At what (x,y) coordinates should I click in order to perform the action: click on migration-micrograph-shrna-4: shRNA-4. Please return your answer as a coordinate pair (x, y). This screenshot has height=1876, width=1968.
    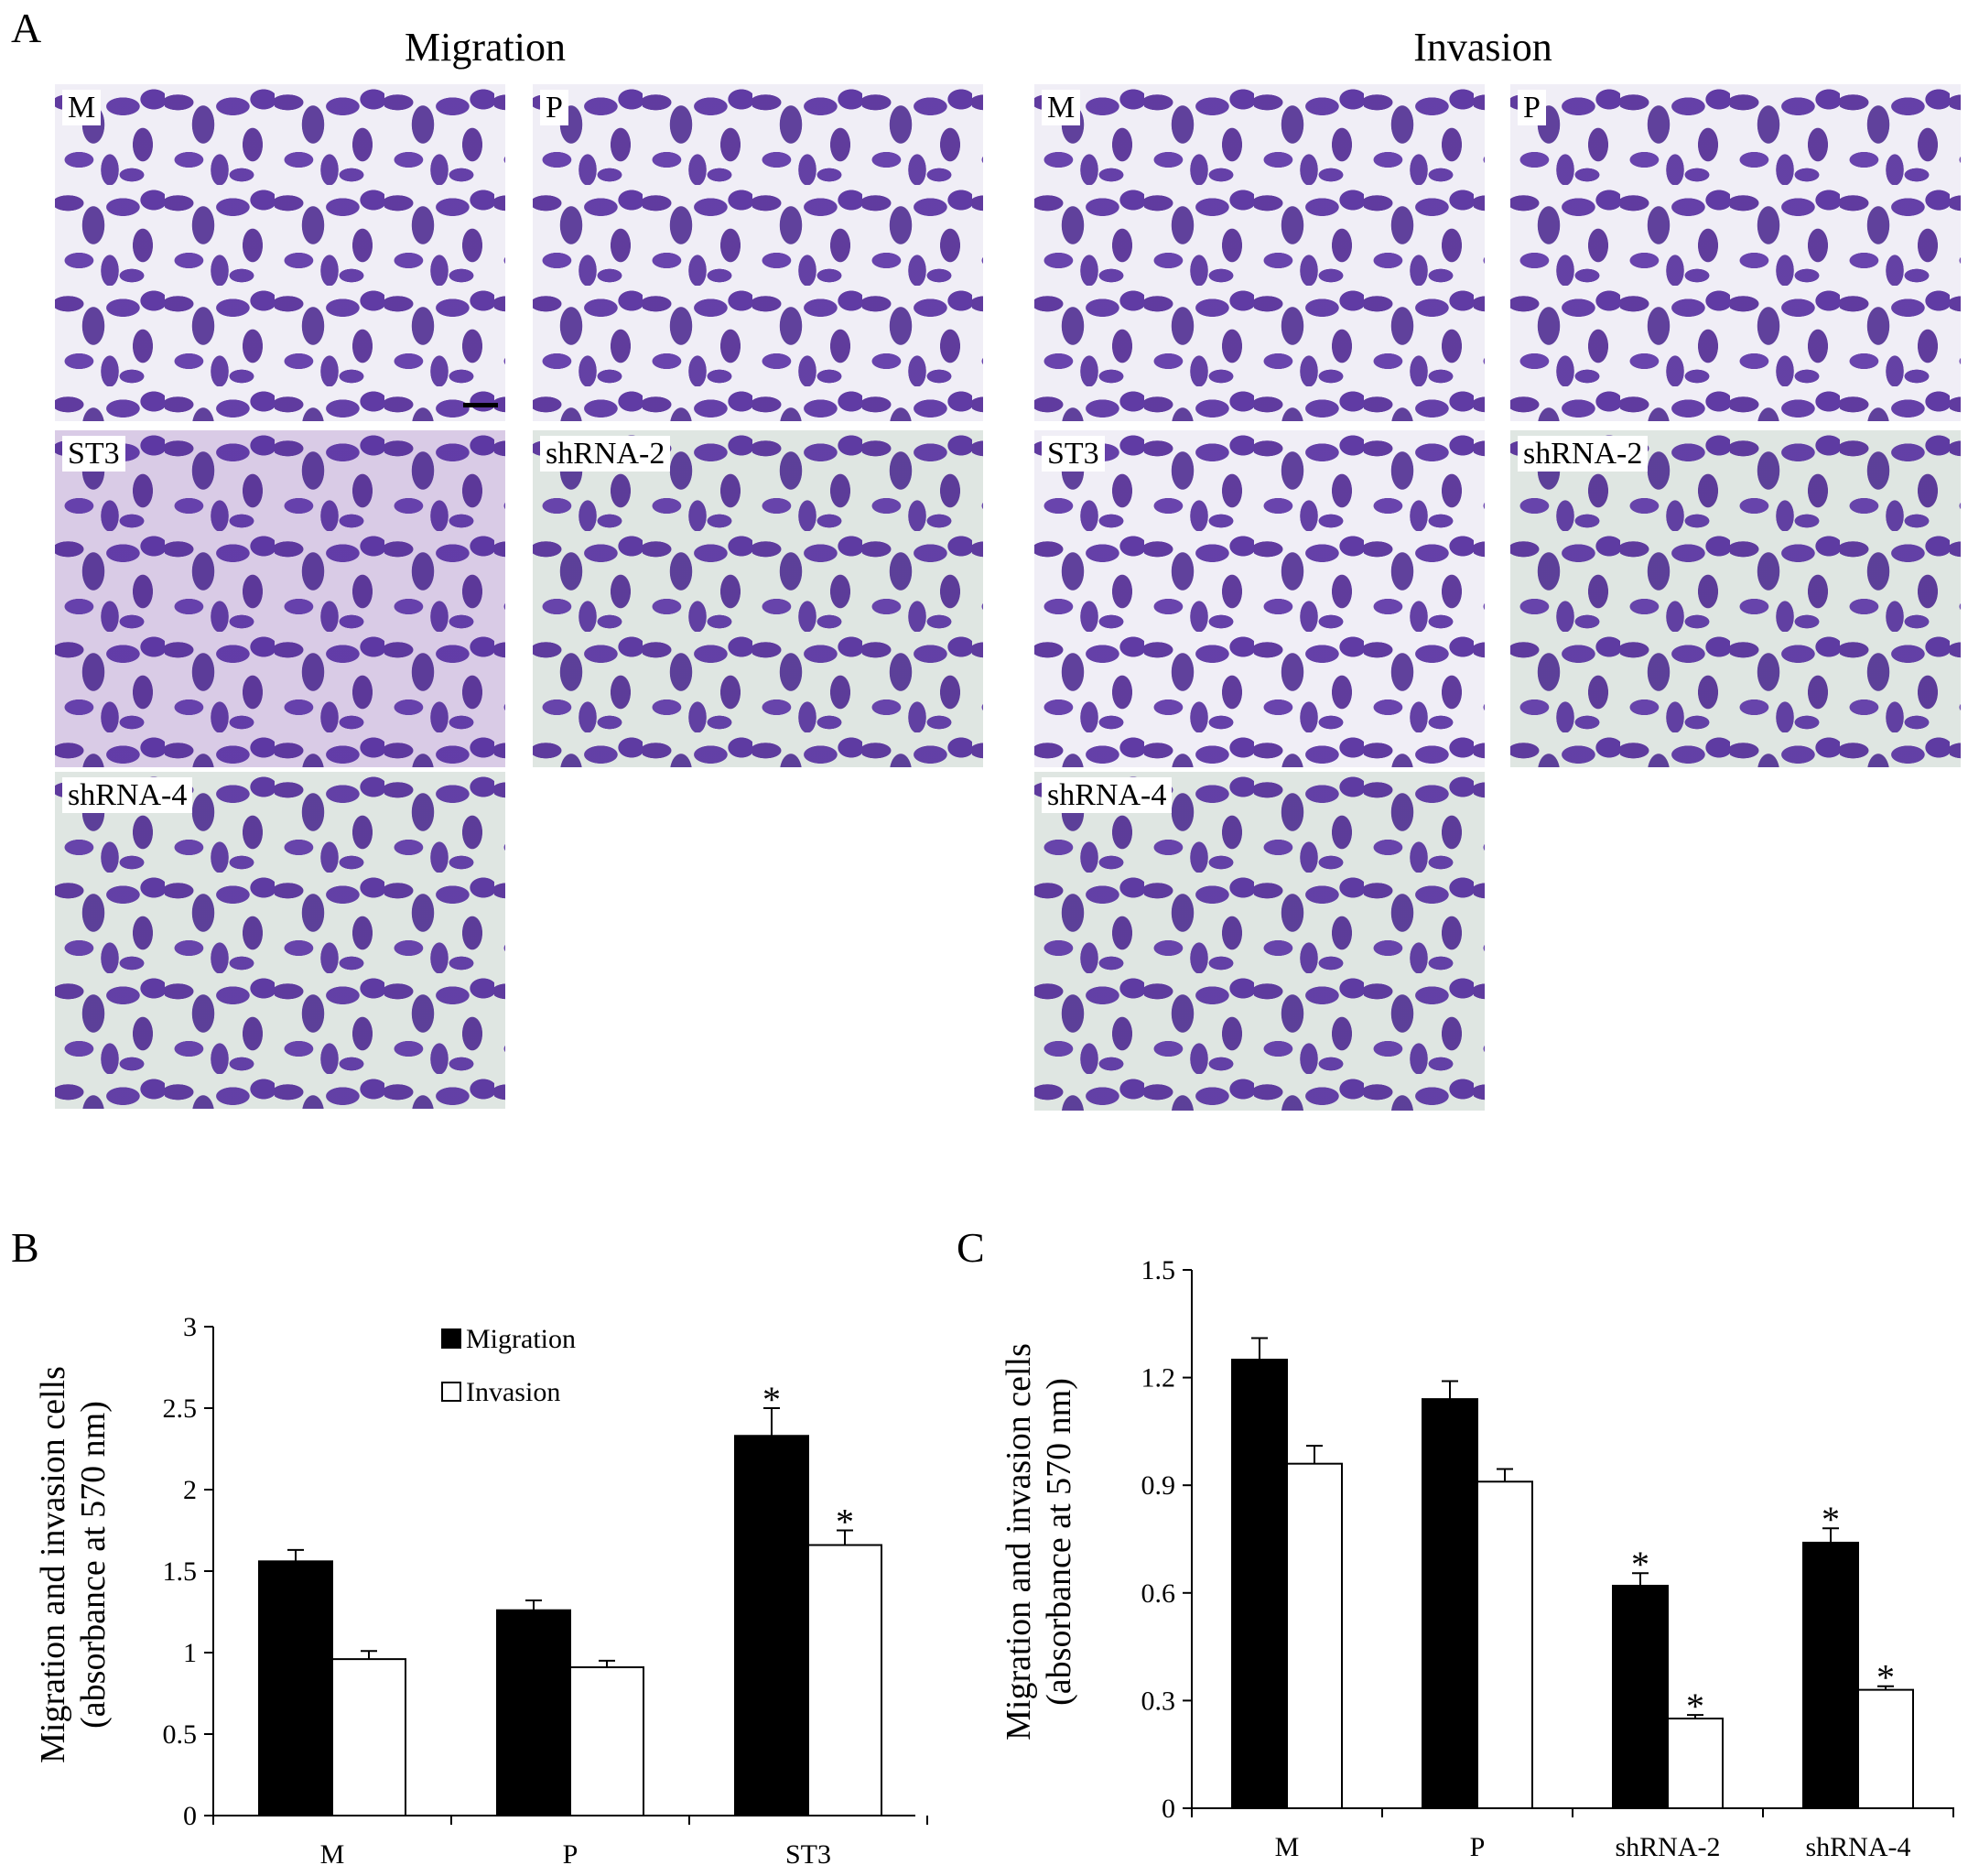
    Looking at the image, I should click on (280, 940).